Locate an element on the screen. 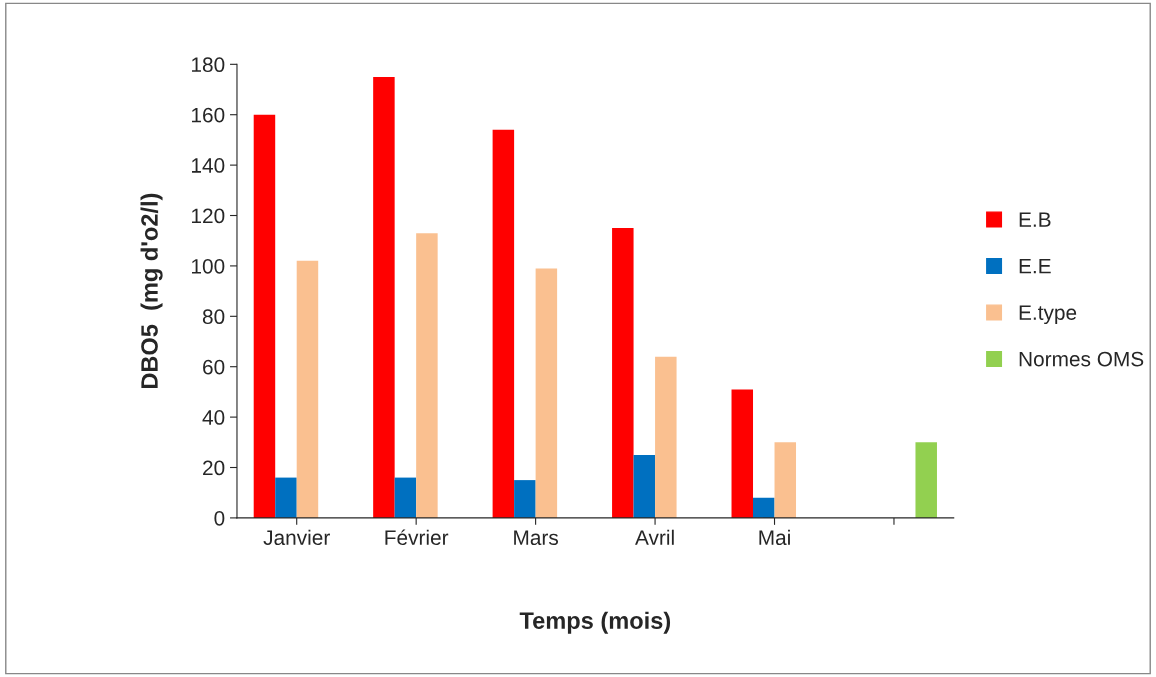  x-tick-label: Avril is located at coordinates (654, 537).